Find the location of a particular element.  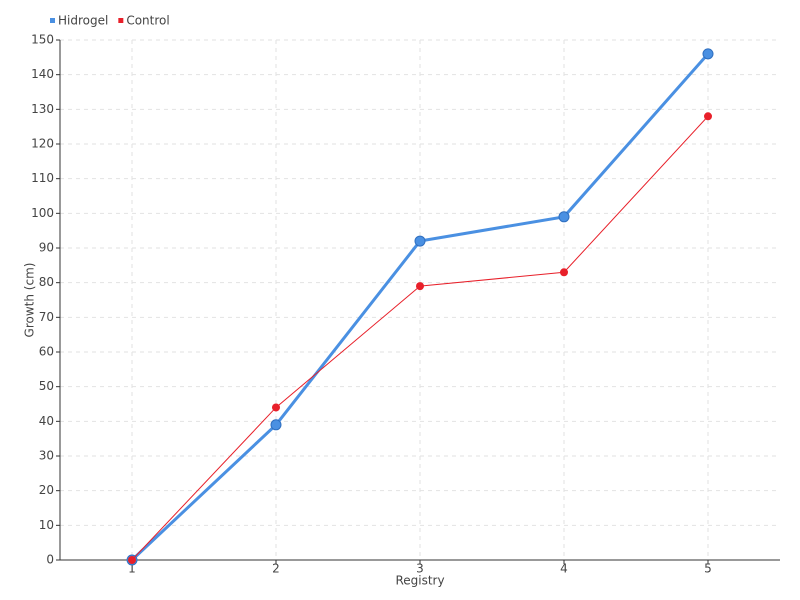

legend-label: Control is located at coordinates (147, 21).